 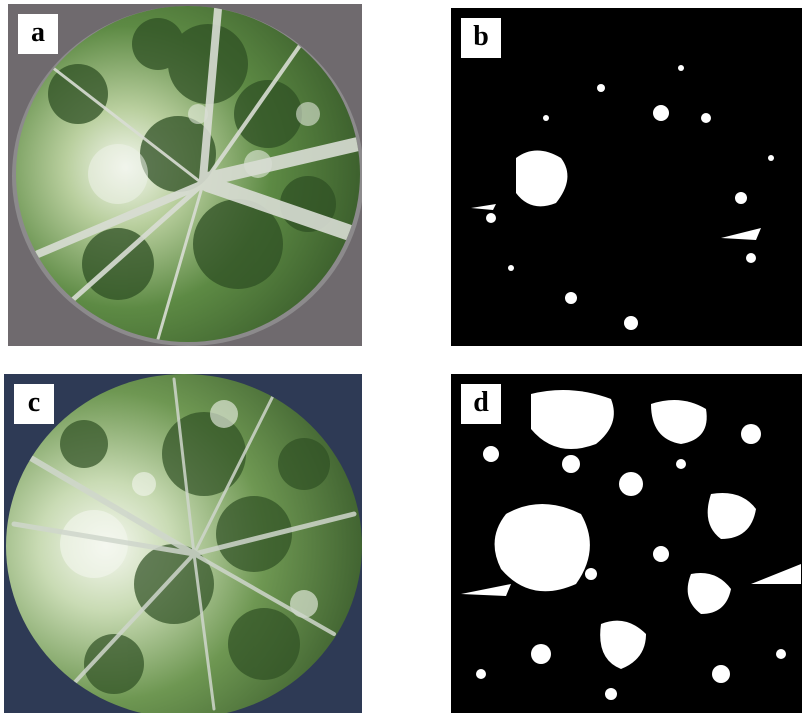 I want to click on panel-label-b: b, so click(x=481, y=38).